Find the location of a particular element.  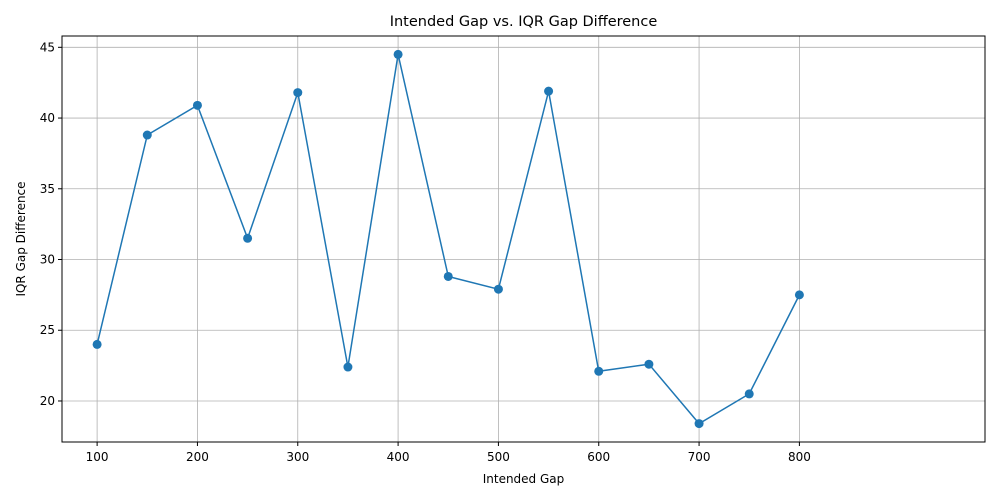

x-tick-label: 600 is located at coordinates (598, 457).